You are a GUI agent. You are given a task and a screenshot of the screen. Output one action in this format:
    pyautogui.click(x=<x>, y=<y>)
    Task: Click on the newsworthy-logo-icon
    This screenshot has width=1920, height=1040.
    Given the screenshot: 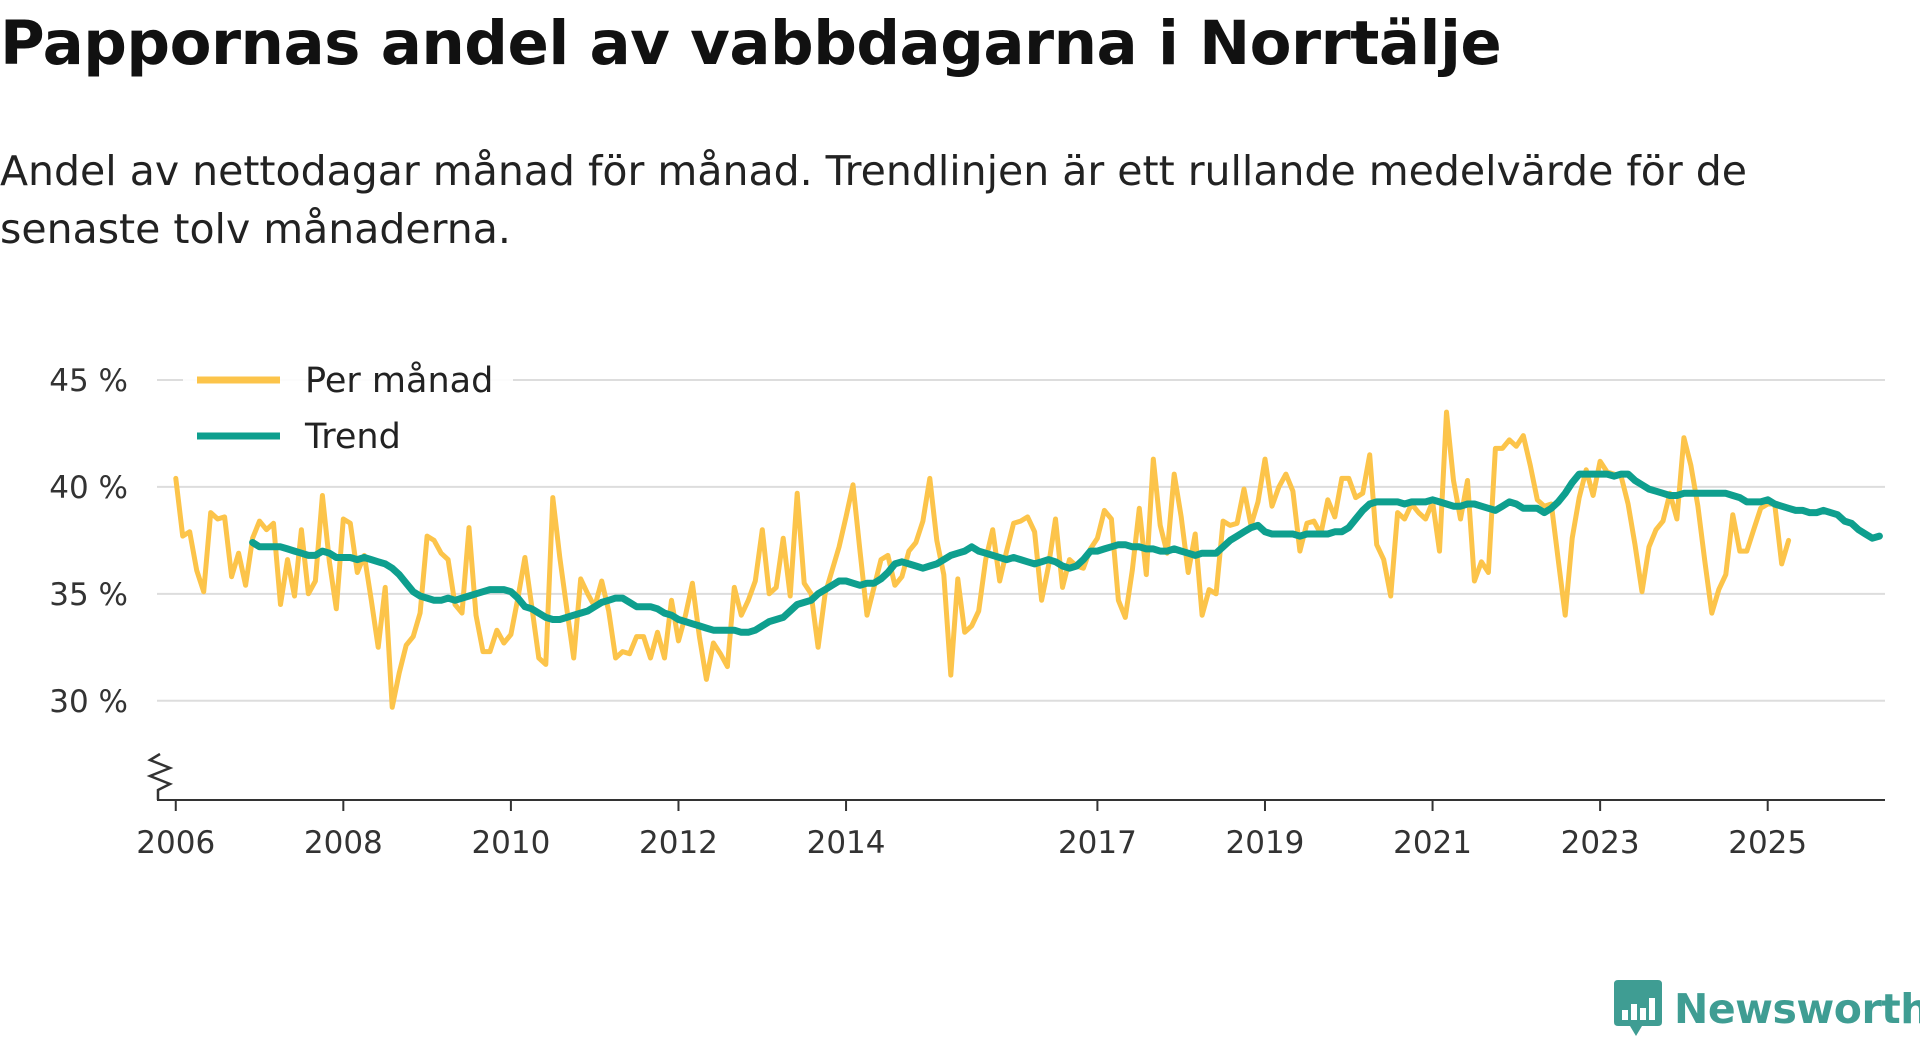 What is the action you would take?
    pyautogui.click(x=1638, y=1008)
    